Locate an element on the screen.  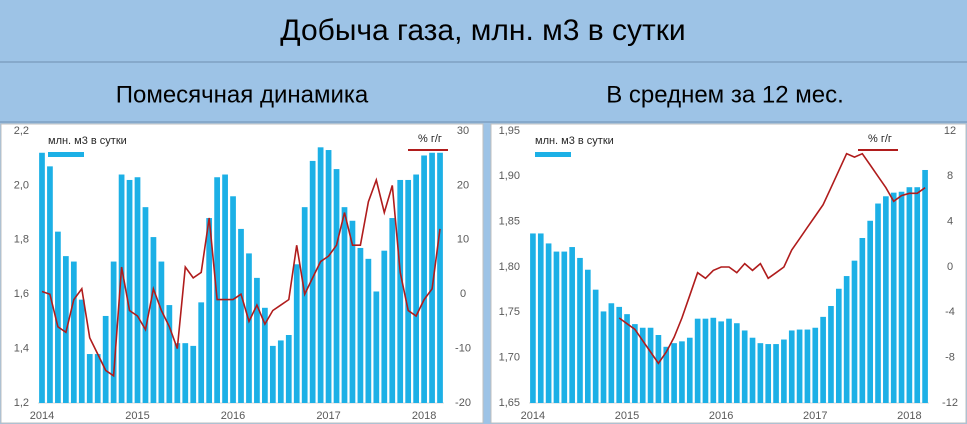
y-tick-label: 1,85 is located at coordinates (509, 222).